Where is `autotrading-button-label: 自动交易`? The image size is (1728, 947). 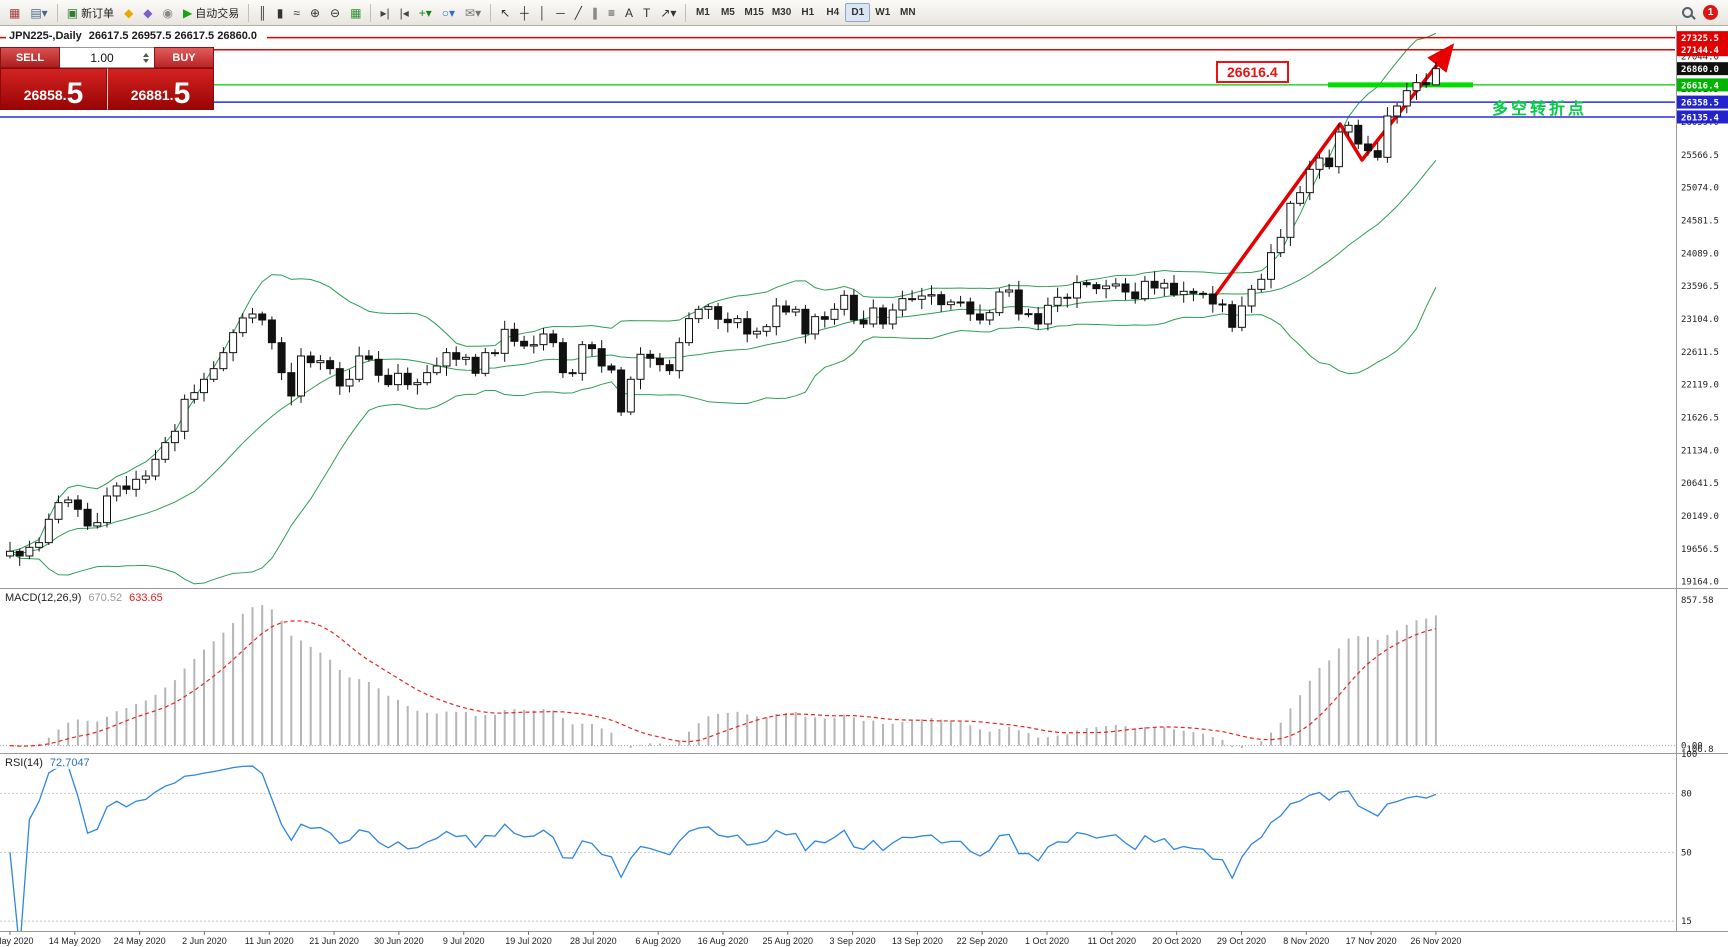 autotrading-button-label: 自动交易 is located at coordinates (217, 13).